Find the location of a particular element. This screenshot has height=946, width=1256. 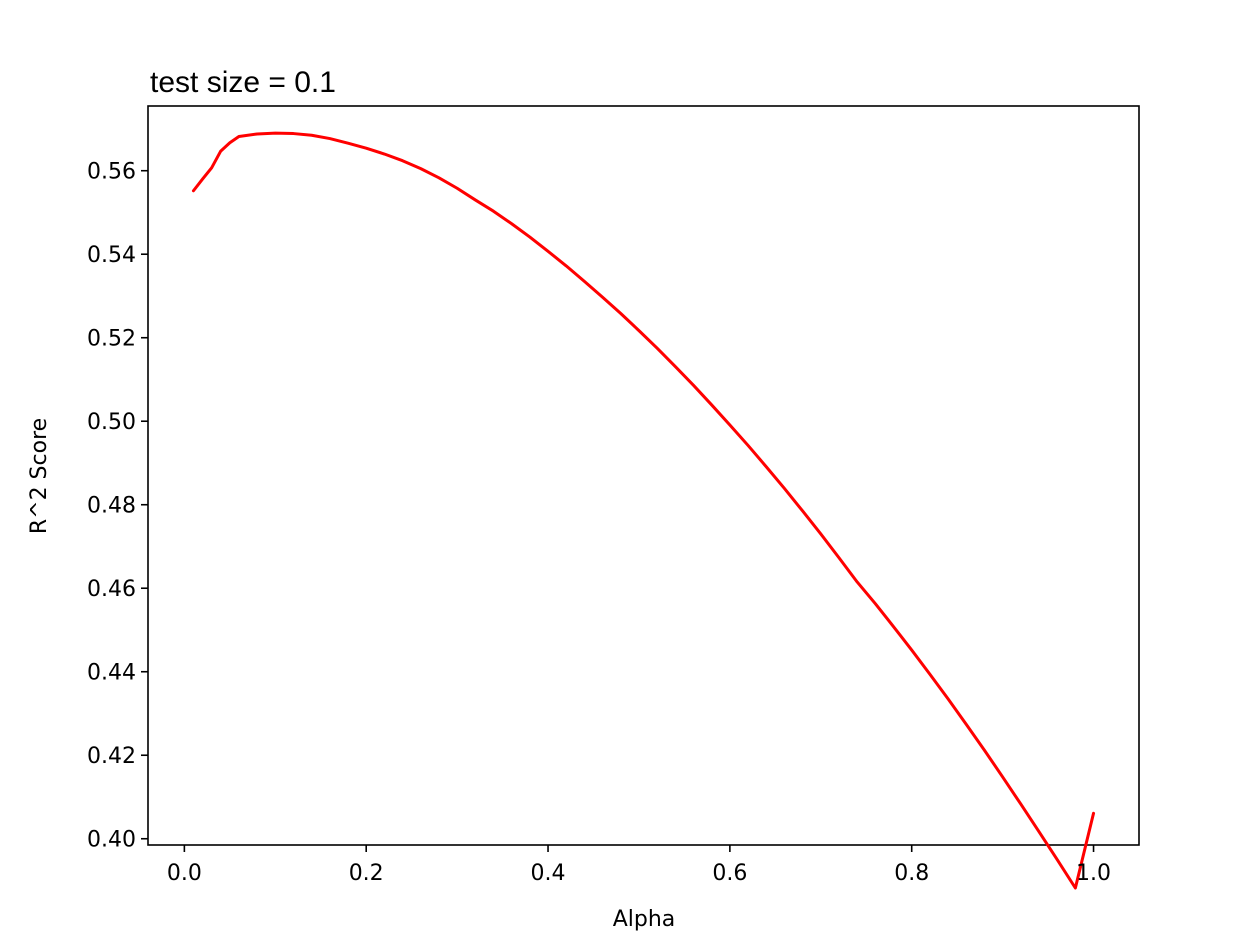

x-tick-label: 0.0 is located at coordinates (184, 873).